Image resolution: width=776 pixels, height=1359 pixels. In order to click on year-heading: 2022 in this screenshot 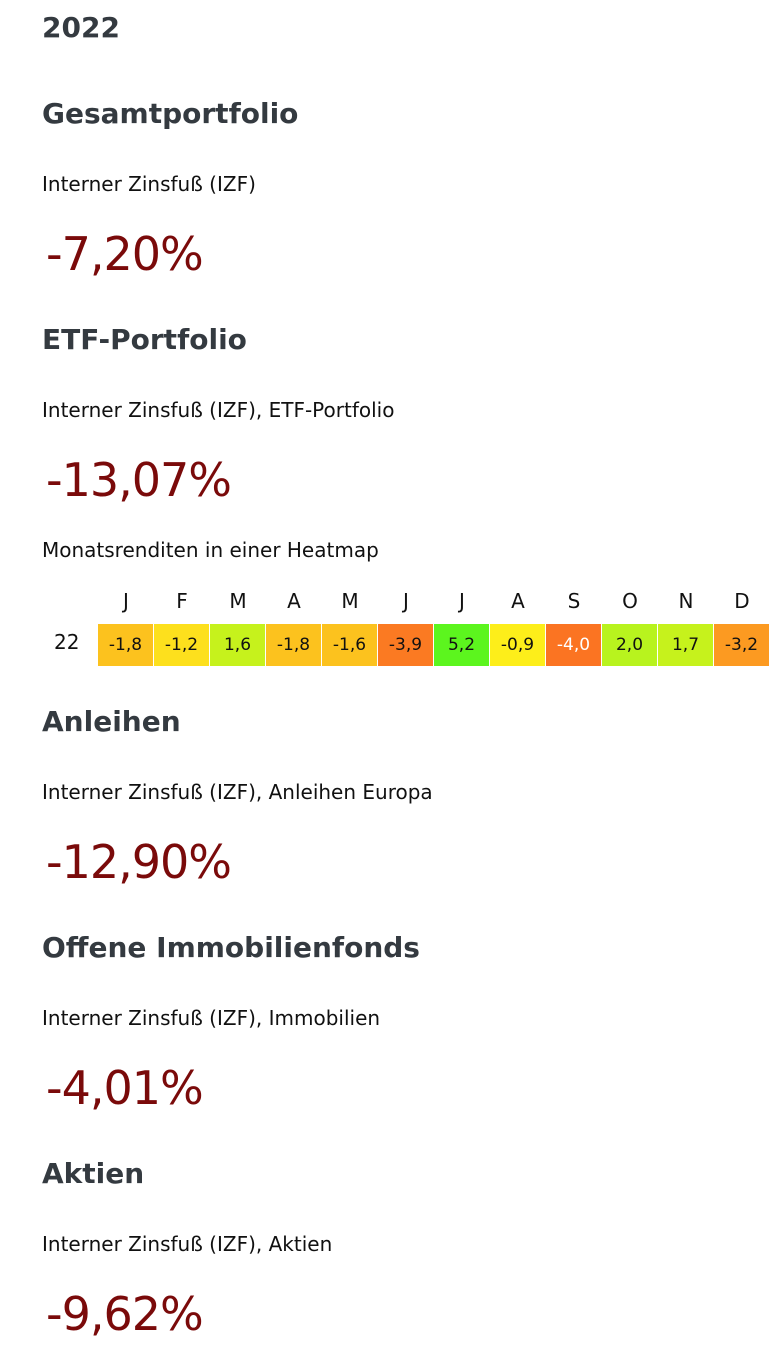, I will do `click(81, 27)`.